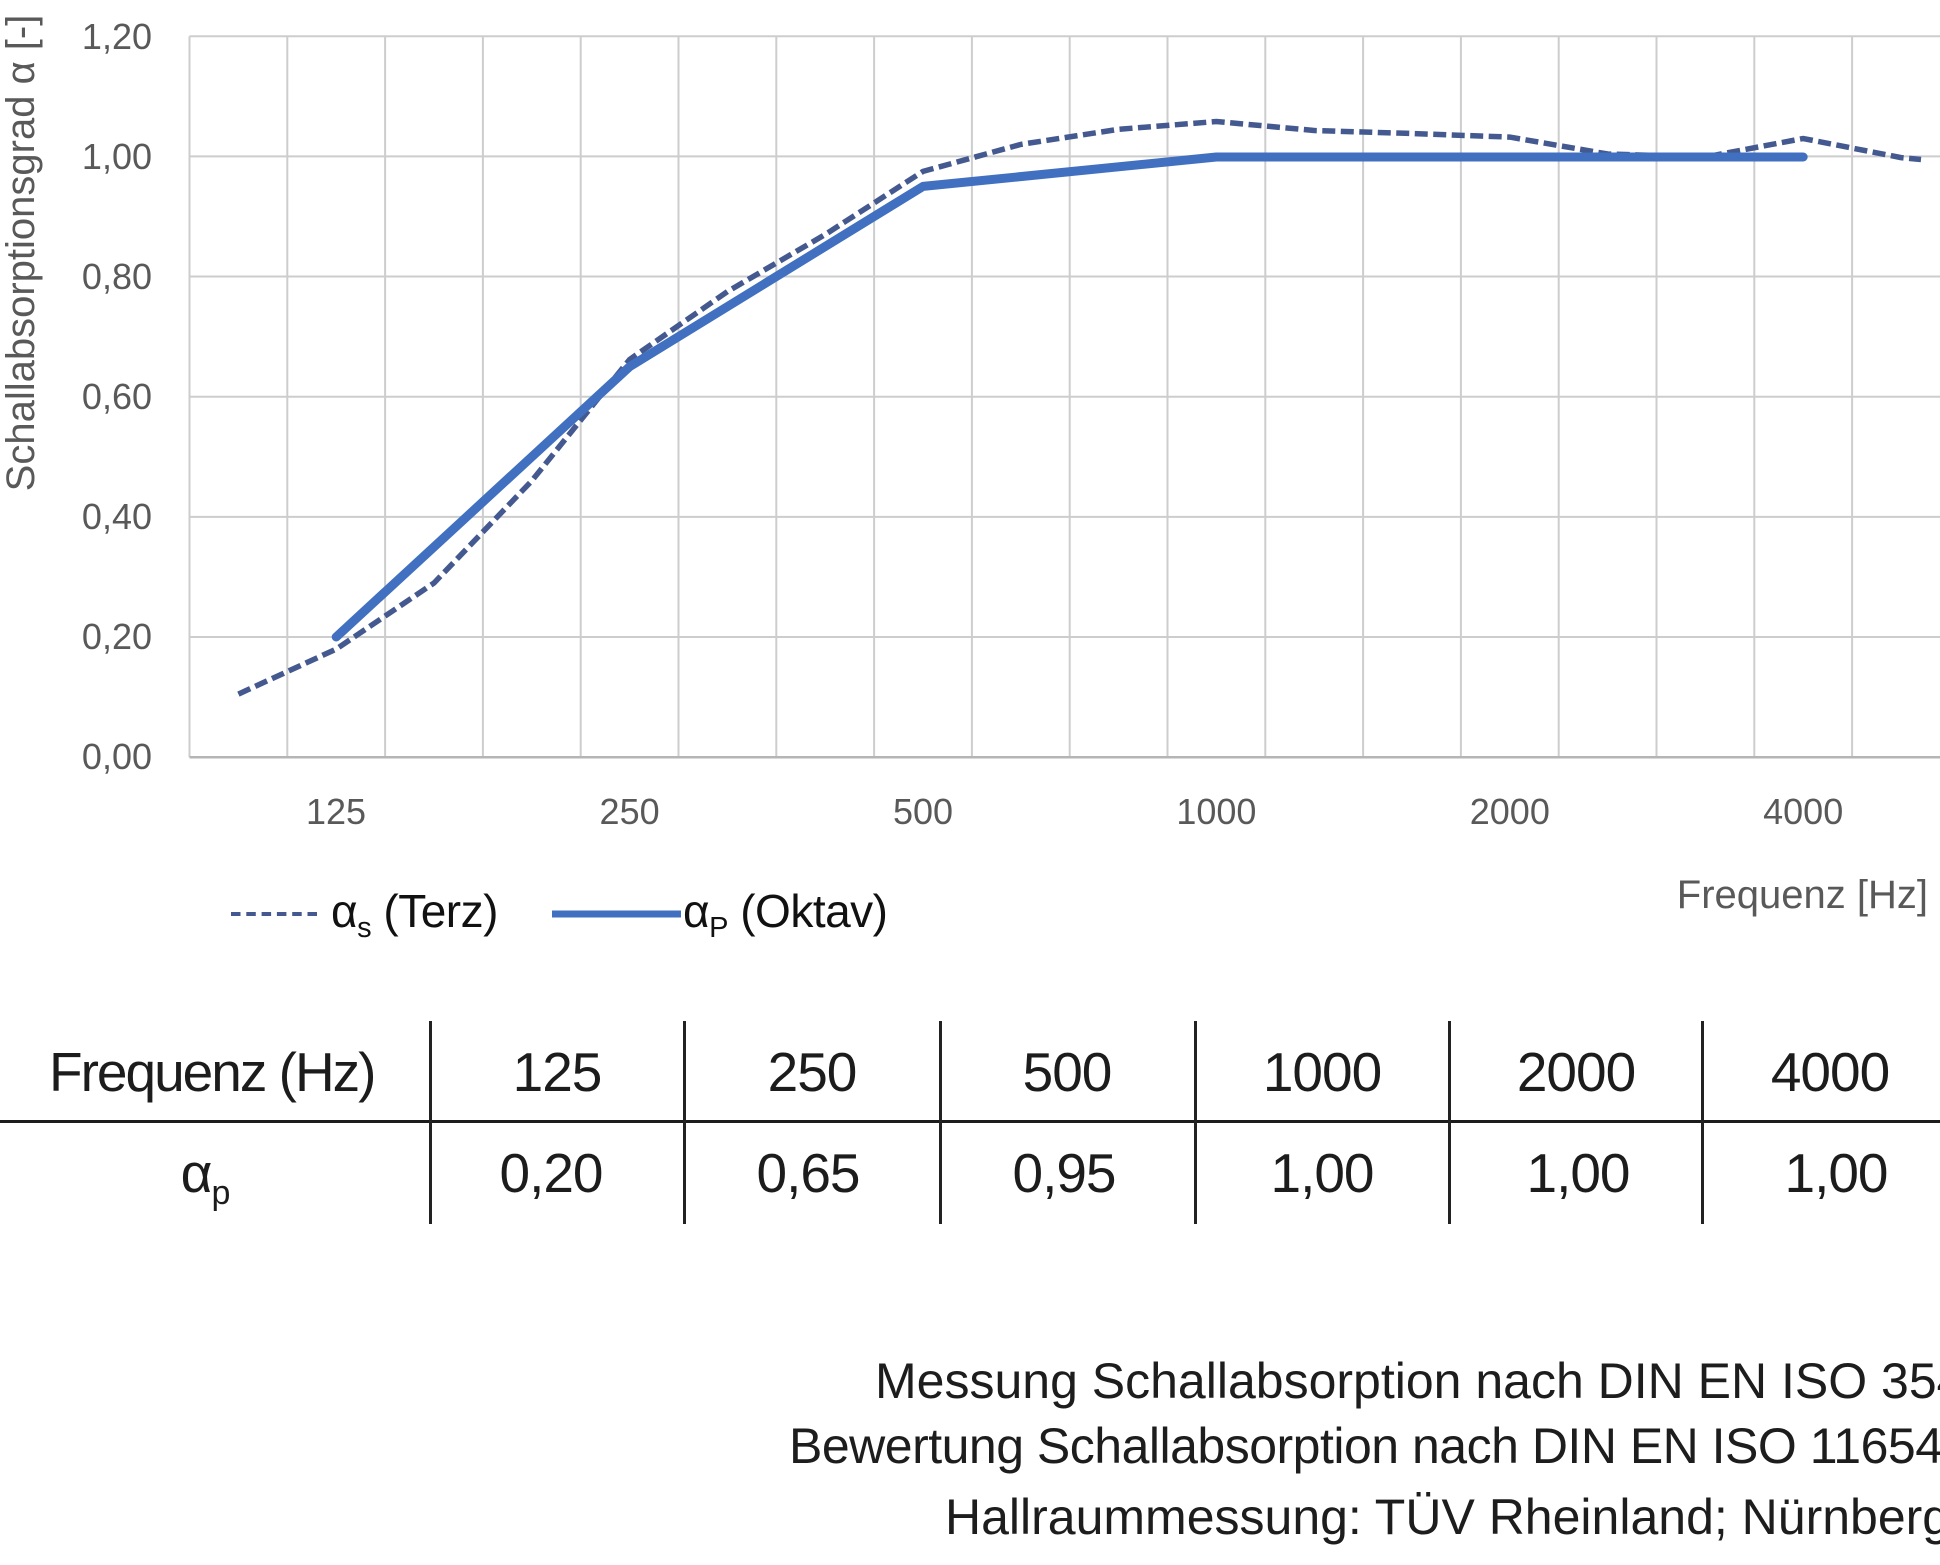 Image resolution: width=1940 pixels, height=1565 pixels. Describe the element at coordinates (1803, 811) in the screenshot. I see `svg-text: 4000` at that location.